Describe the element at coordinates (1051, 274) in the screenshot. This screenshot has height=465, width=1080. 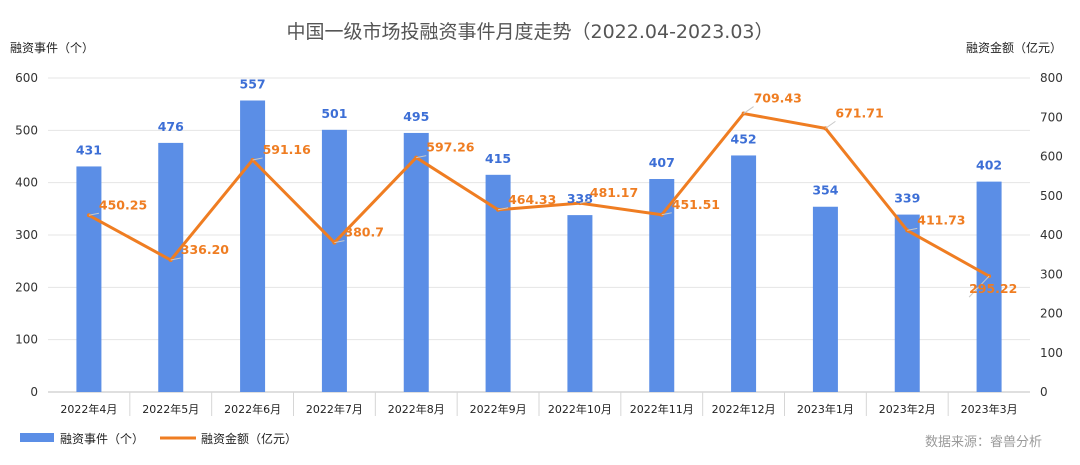
I see `right-tick-label: 300` at that location.